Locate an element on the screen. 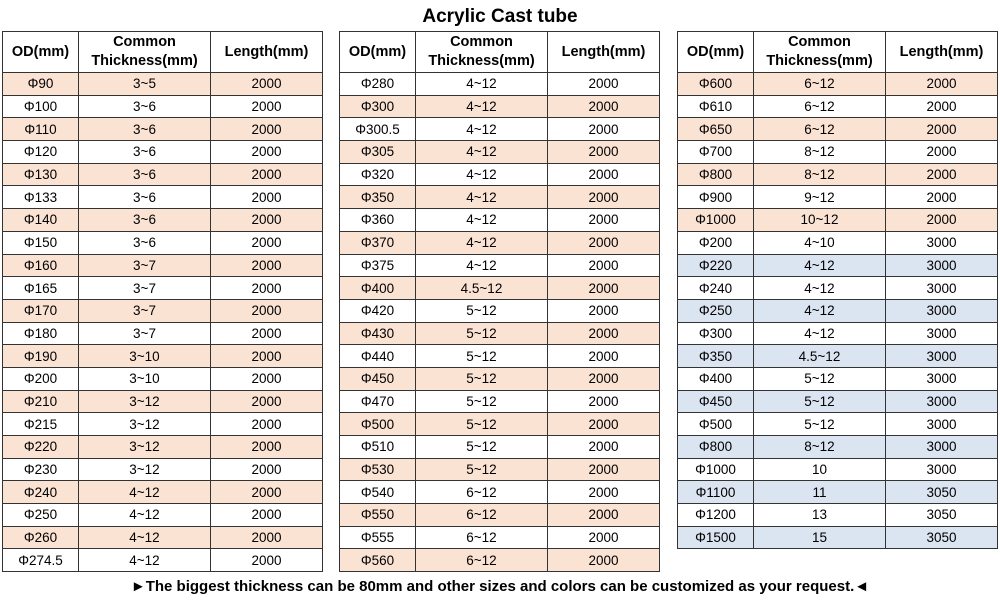 This screenshot has height=603, width=1000. table-row: Φ420 5~12 2000 is located at coordinates (499, 310).